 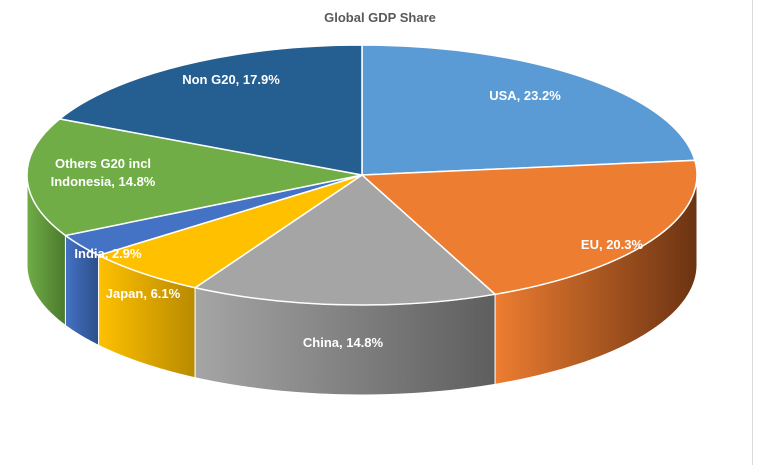 I want to click on label-japan: Japan, 6.1%, so click(x=143, y=293).